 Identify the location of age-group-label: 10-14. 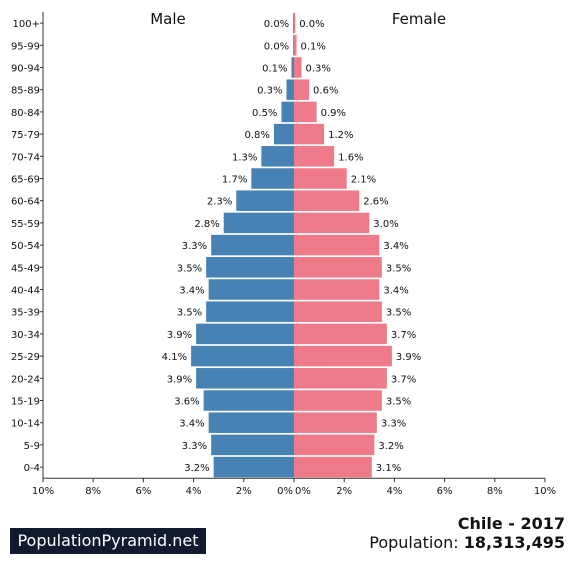
(25, 424).